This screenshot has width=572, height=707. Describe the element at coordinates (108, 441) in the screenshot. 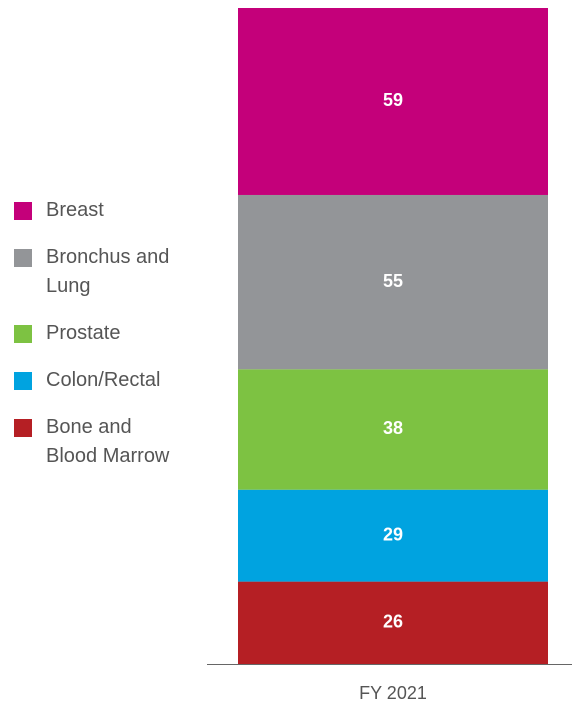

I see `legend-label: Bone and Blood Marrow` at that location.